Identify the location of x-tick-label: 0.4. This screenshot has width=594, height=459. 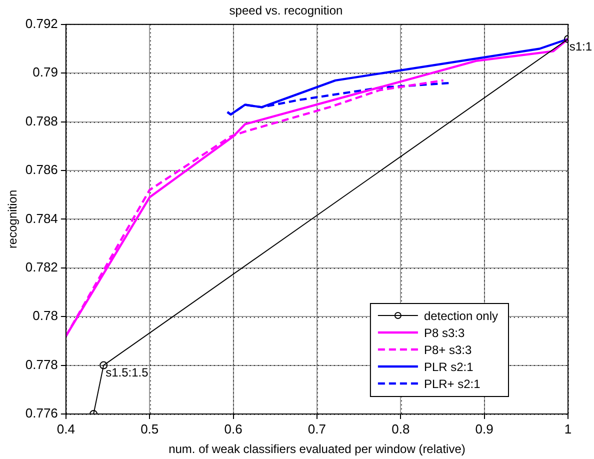
(65, 428).